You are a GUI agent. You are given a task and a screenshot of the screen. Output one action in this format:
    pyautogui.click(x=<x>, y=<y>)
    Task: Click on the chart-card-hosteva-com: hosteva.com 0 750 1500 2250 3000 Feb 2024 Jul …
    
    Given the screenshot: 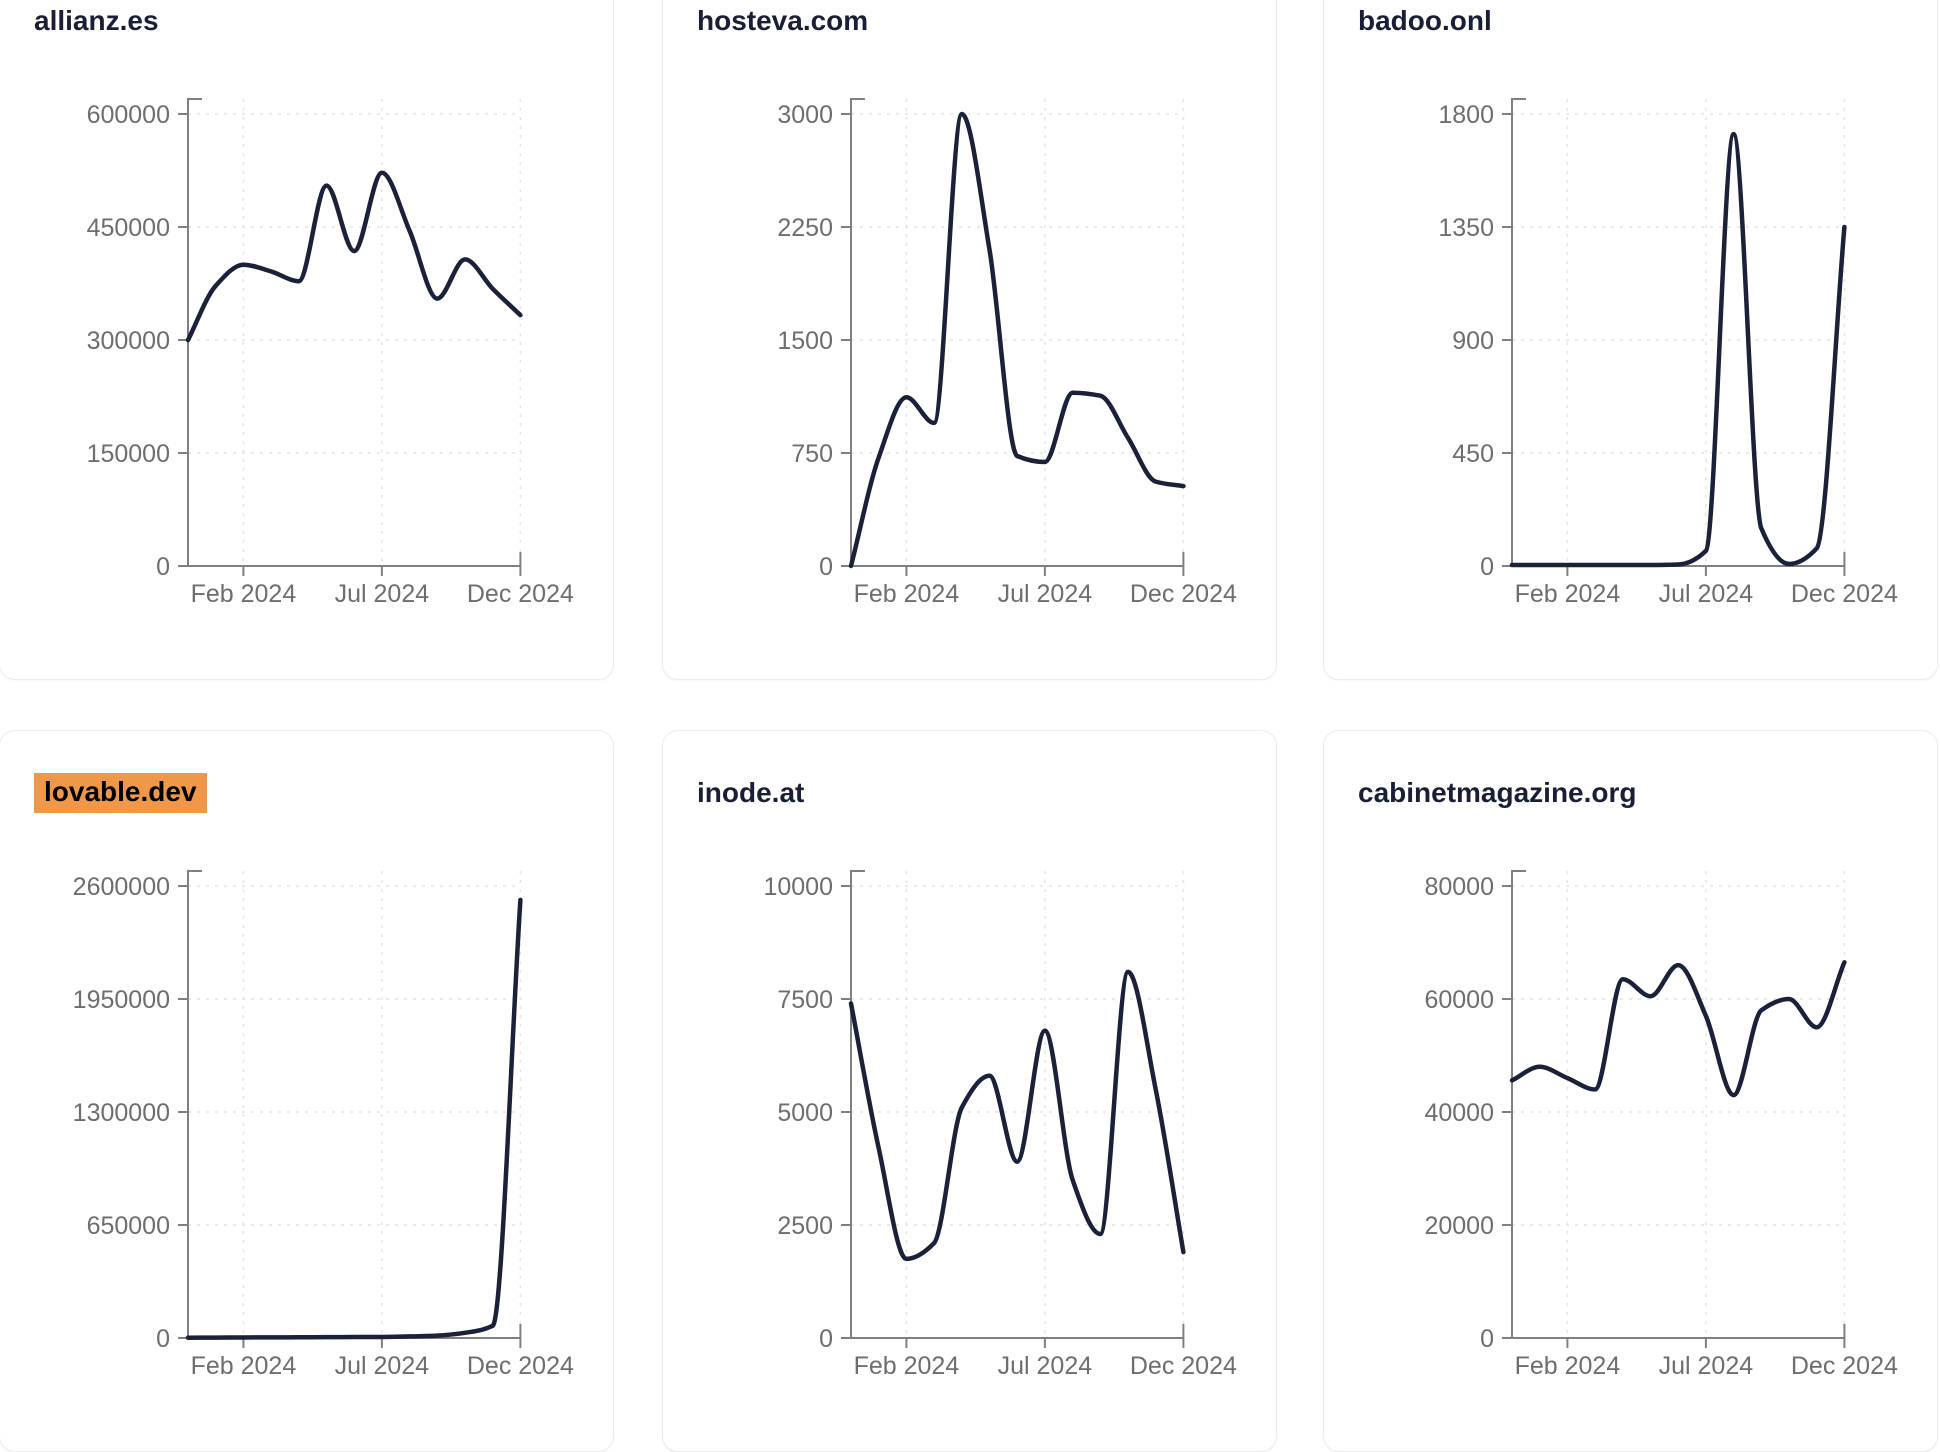 What is the action you would take?
    pyautogui.click(x=969, y=340)
    